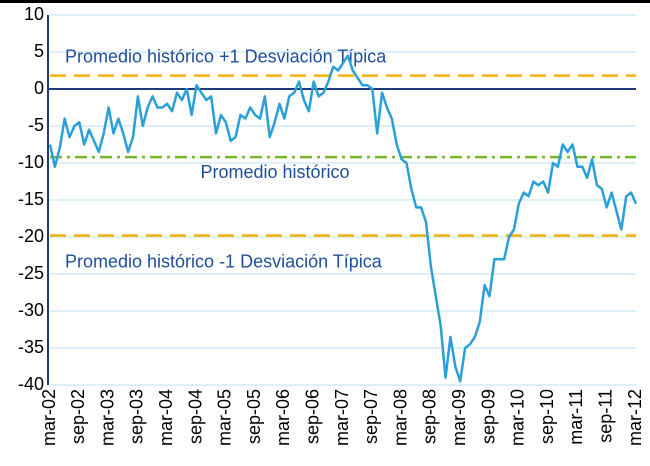  Describe the element at coordinates (547, 416) in the screenshot. I see `x-tick-label: sep-10` at that location.